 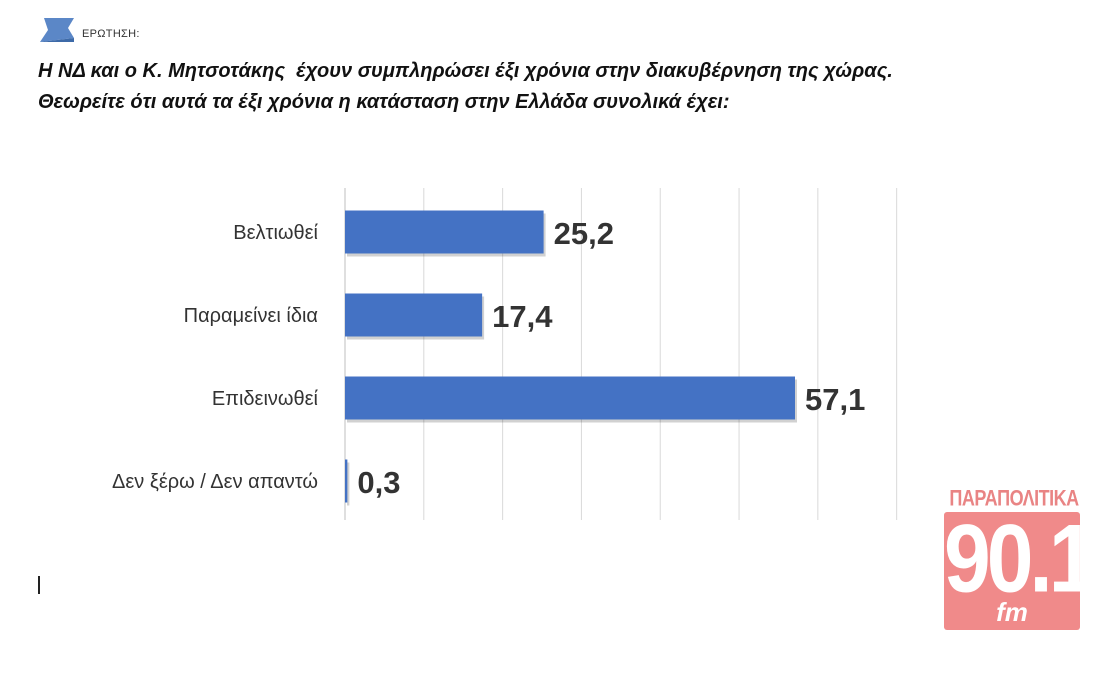 I want to click on question-header: ΕΡΩΤΗΣΗ:, so click(x=89, y=30).